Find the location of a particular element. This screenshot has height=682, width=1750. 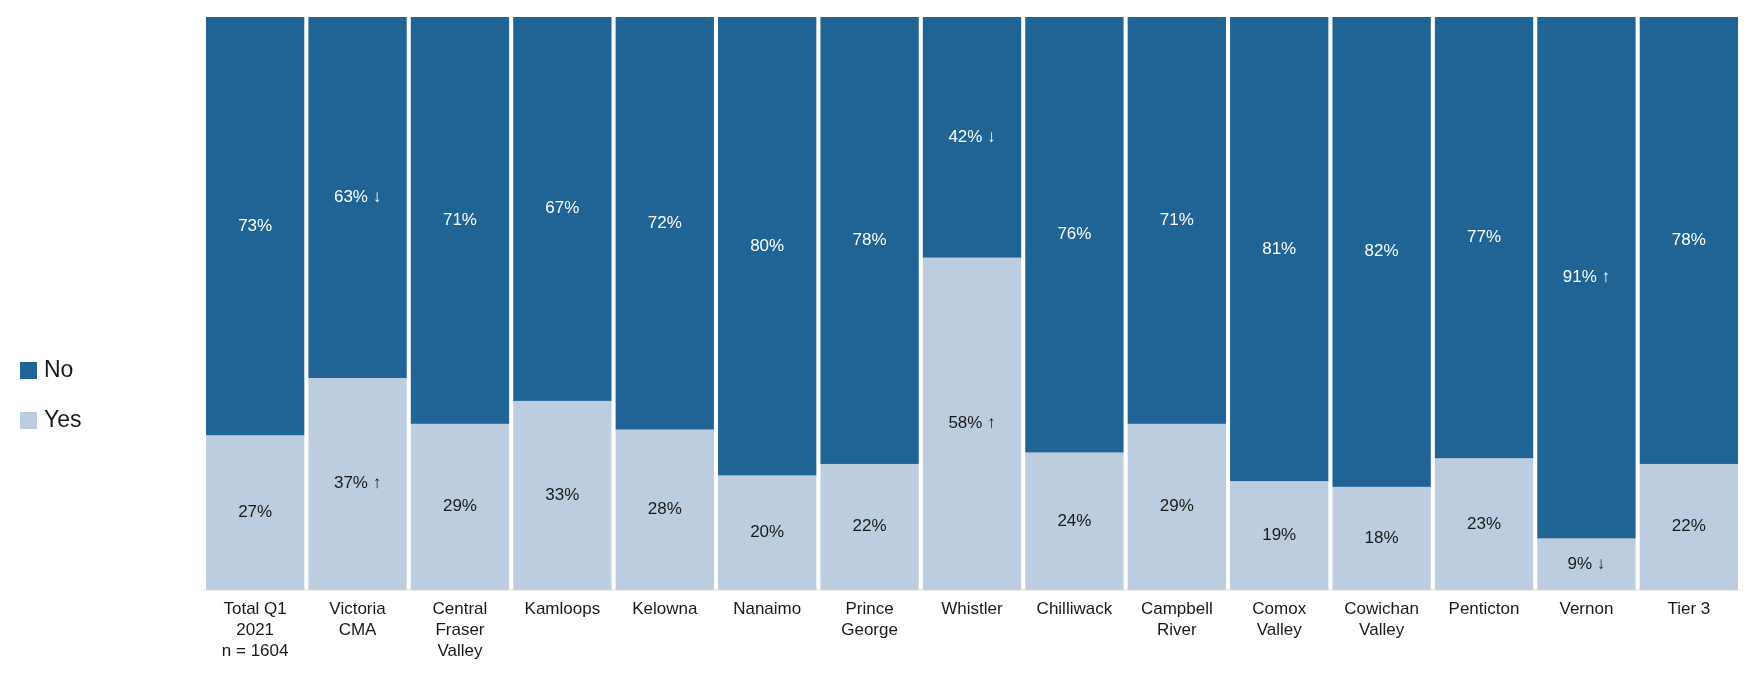

legend-label: No is located at coordinates (59, 369).